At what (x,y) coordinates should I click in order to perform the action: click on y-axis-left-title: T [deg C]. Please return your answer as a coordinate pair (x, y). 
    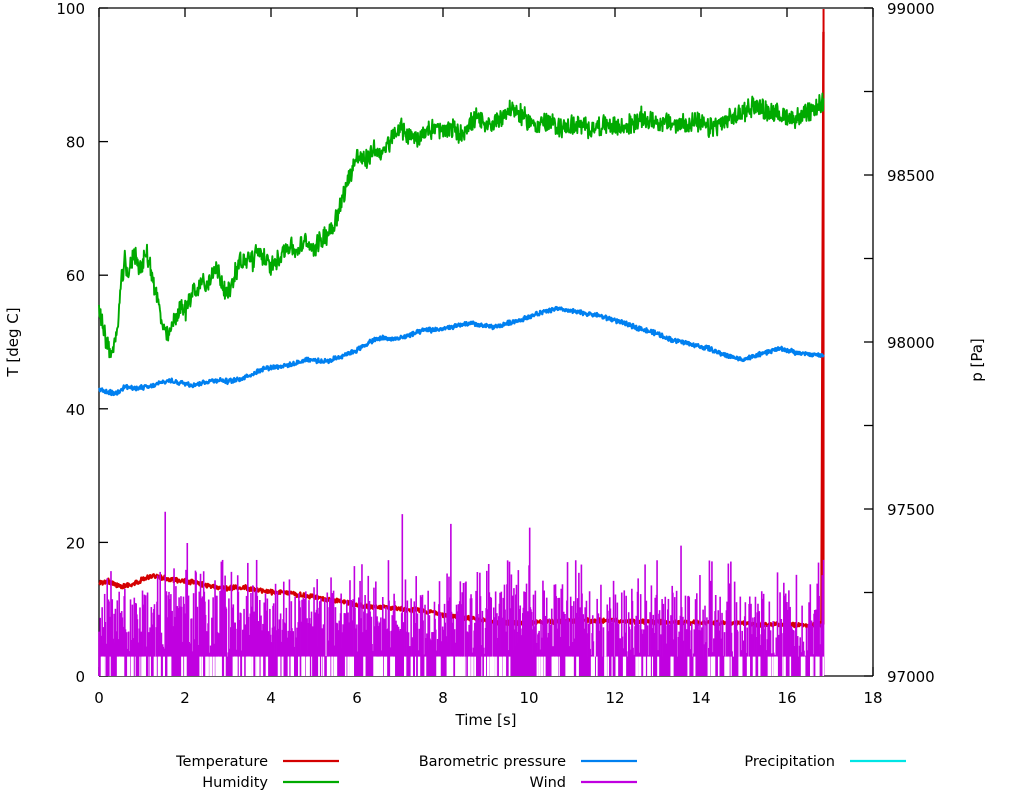
    Looking at the image, I should click on (13, 342).